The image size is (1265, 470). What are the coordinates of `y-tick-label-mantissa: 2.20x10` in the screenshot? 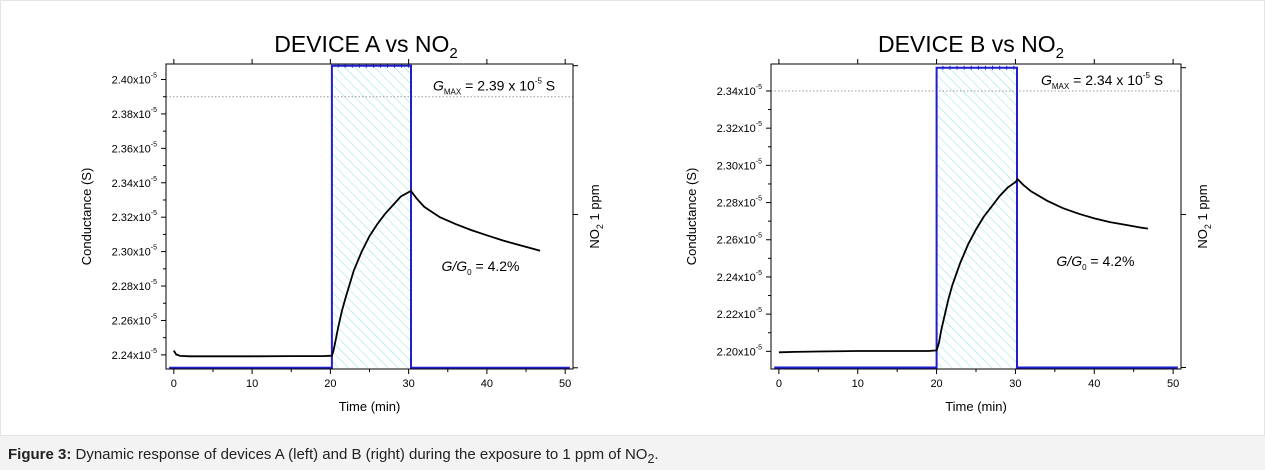 It's located at (736, 352).